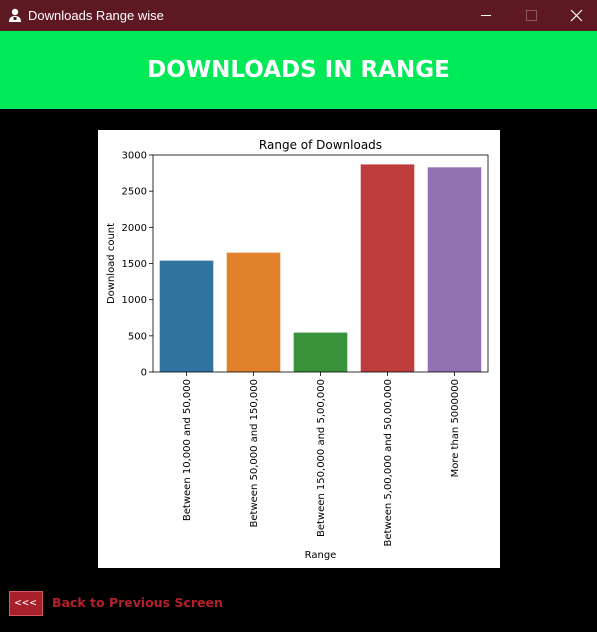 Image resolution: width=597 pixels, height=632 pixels. What do you see at coordinates (134, 228) in the screenshot?
I see `y-tick-label: 2000` at bounding box center [134, 228].